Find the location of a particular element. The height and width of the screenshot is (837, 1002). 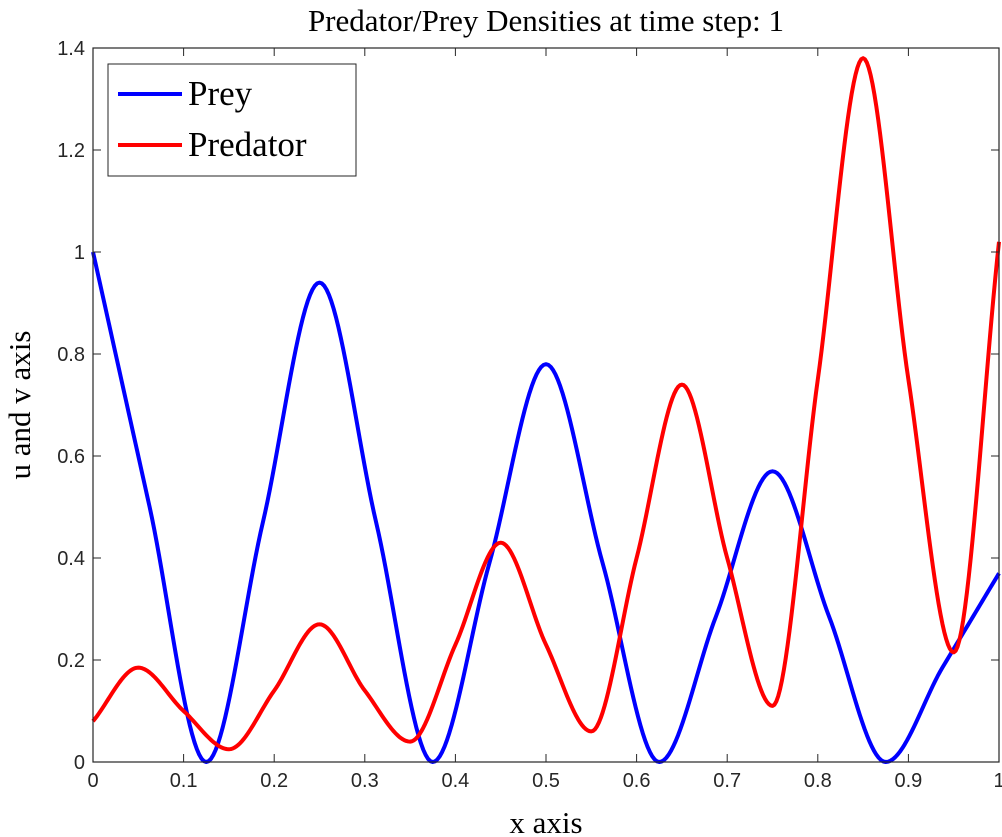

legend: Prey Predator is located at coordinates (232, 120).